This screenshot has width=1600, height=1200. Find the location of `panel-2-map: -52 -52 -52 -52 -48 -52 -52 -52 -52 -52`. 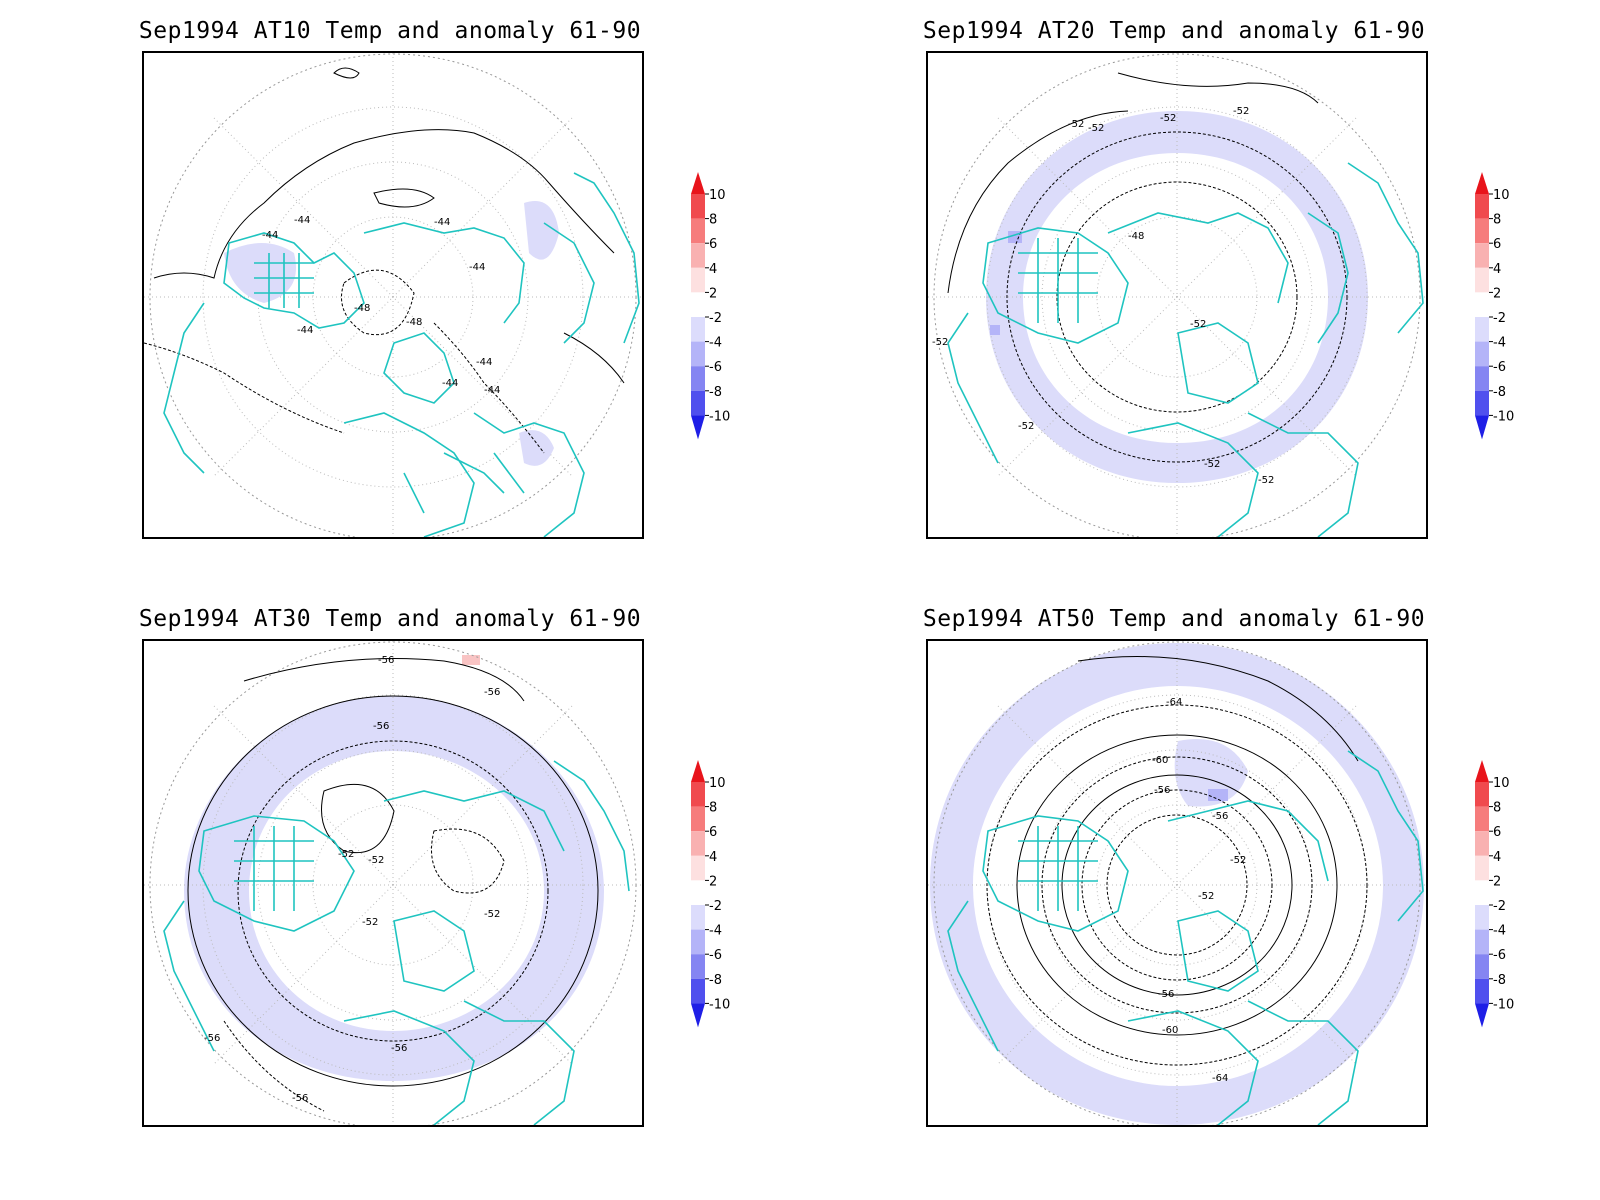

panel-2-map: -52 -52 -52 -52 -48 -52 -52 -52 -52 -52 is located at coordinates (1177, 295).